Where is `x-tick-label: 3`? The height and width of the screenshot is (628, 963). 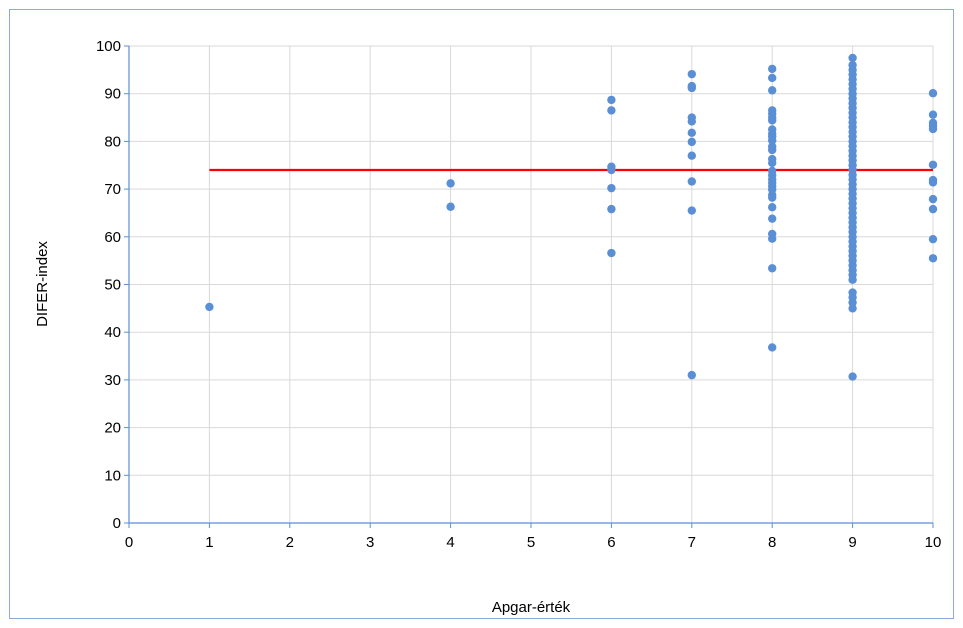 x-tick-label: 3 is located at coordinates (370, 542).